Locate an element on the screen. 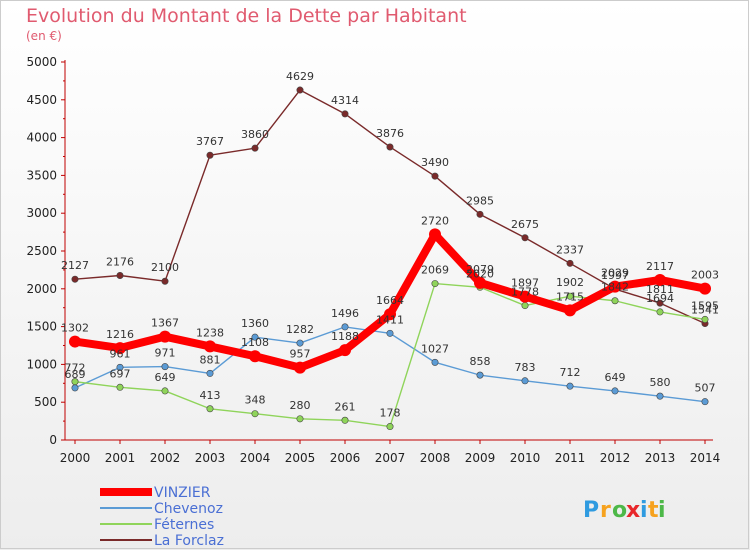 This screenshot has width=750, height=550. x-tick-label: 2000 is located at coordinates (75, 458).